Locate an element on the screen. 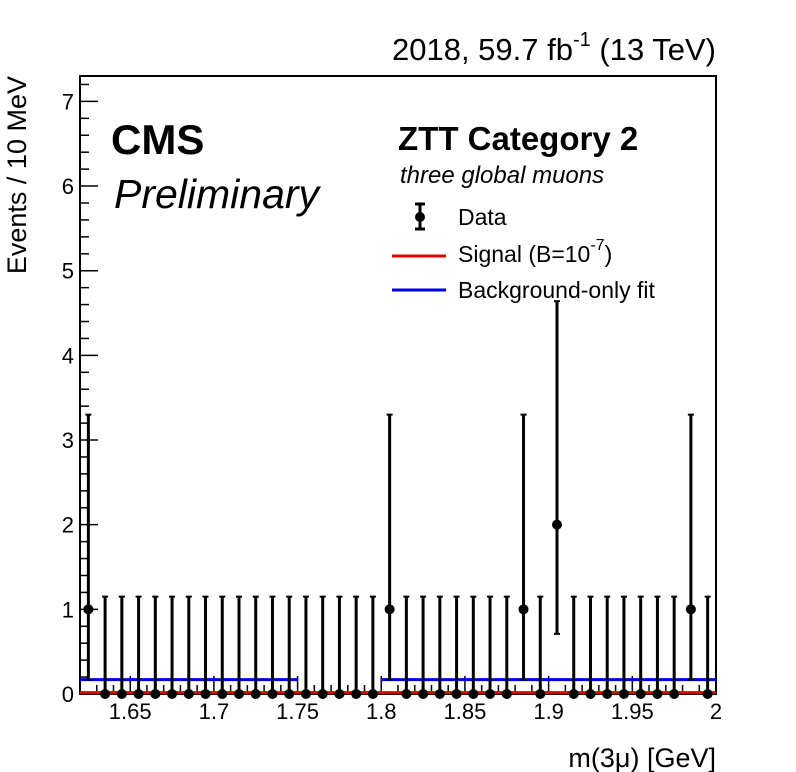 Image resolution: width=796 pixels, height=772 pixels. y-axis-tick-labels: 0 1 2 3 4 5 6 7 is located at coordinates (68, 398).